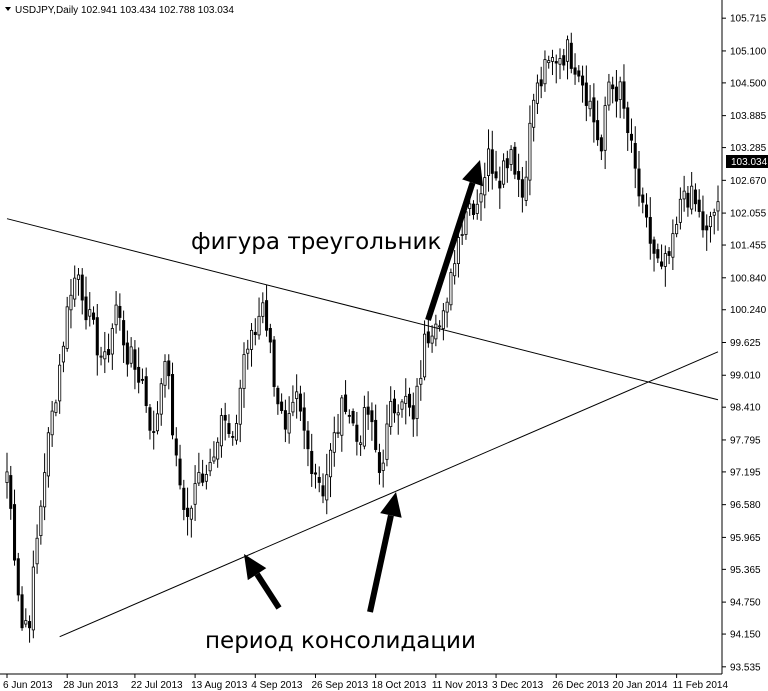 The height and width of the screenshot is (691, 768). I want to click on y-tick-label: 105.100, so click(748, 51).